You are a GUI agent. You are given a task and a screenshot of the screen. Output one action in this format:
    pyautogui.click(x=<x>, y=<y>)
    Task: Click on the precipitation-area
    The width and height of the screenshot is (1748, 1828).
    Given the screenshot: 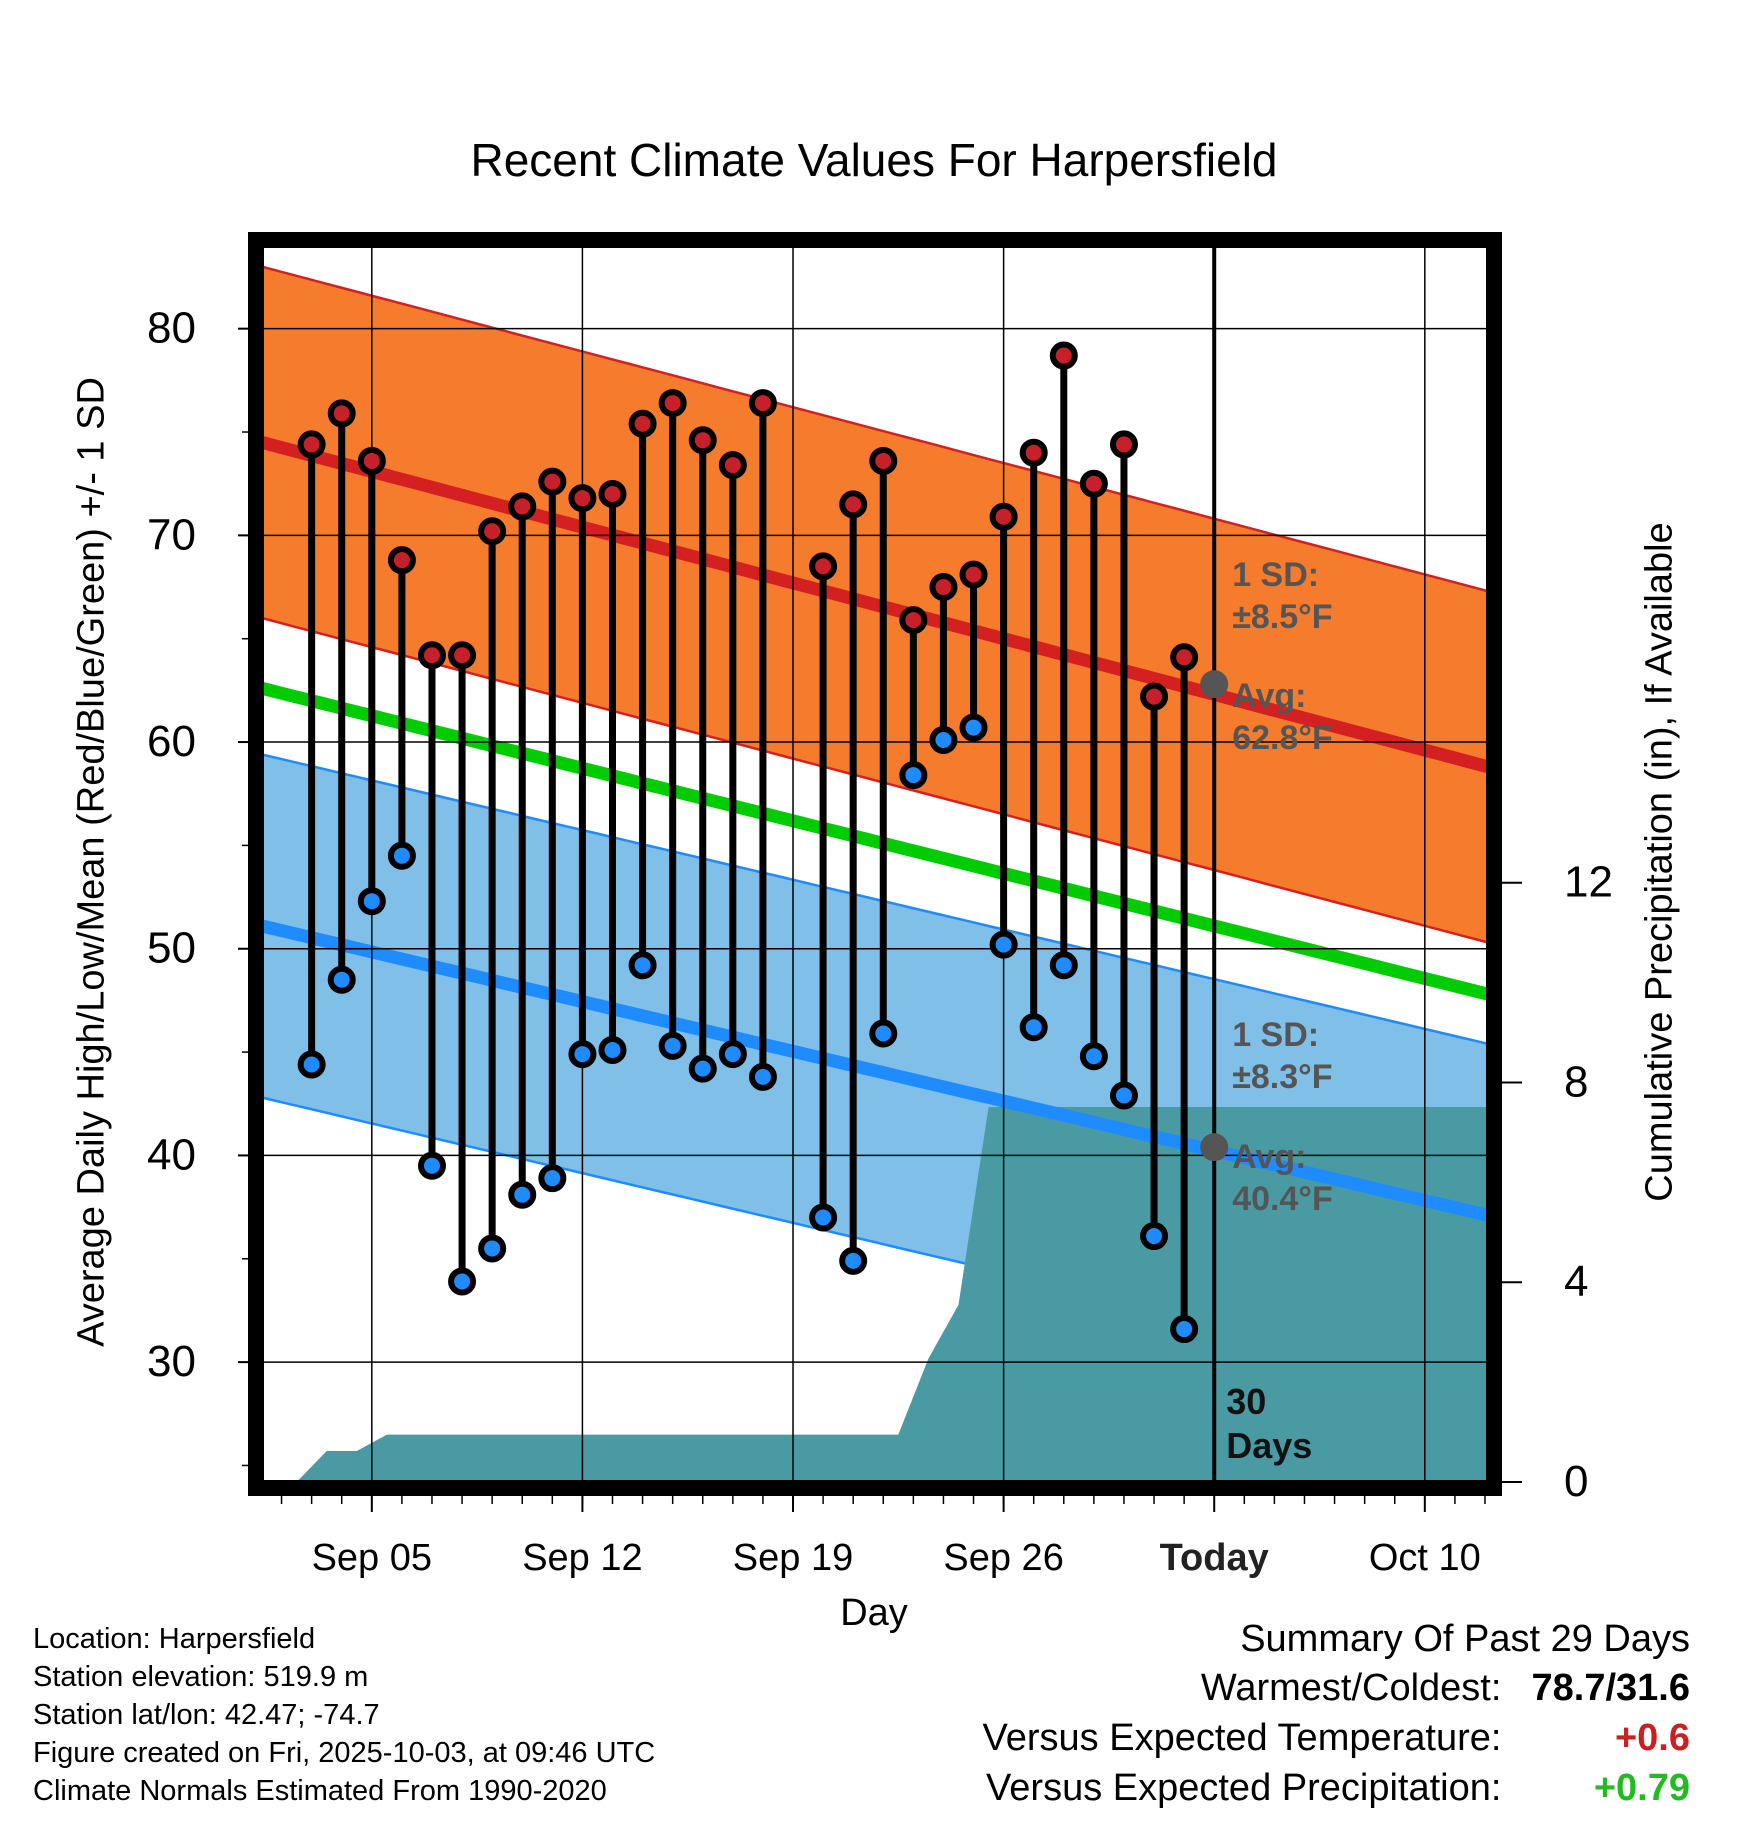 What is the action you would take?
    pyautogui.click(x=892, y=1294)
    